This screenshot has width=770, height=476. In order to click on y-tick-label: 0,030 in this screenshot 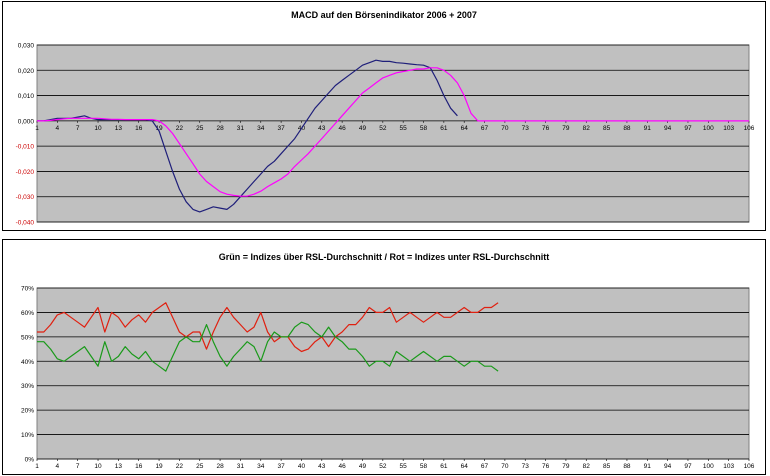, I will do `click(26, 46)`.